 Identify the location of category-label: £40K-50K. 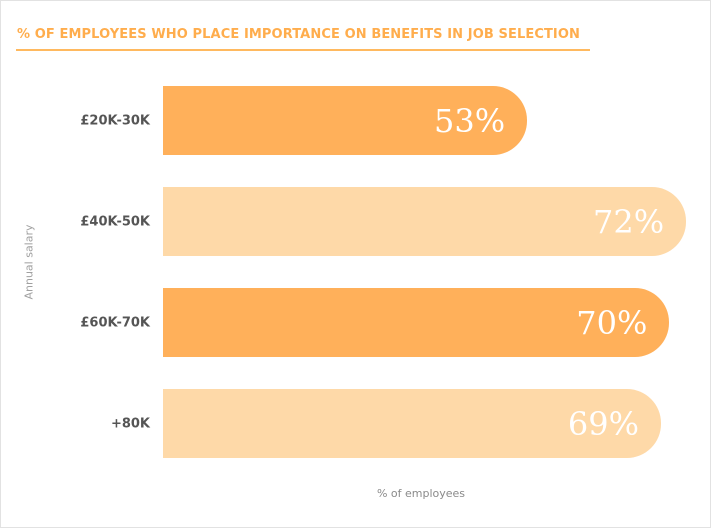
(115, 222).